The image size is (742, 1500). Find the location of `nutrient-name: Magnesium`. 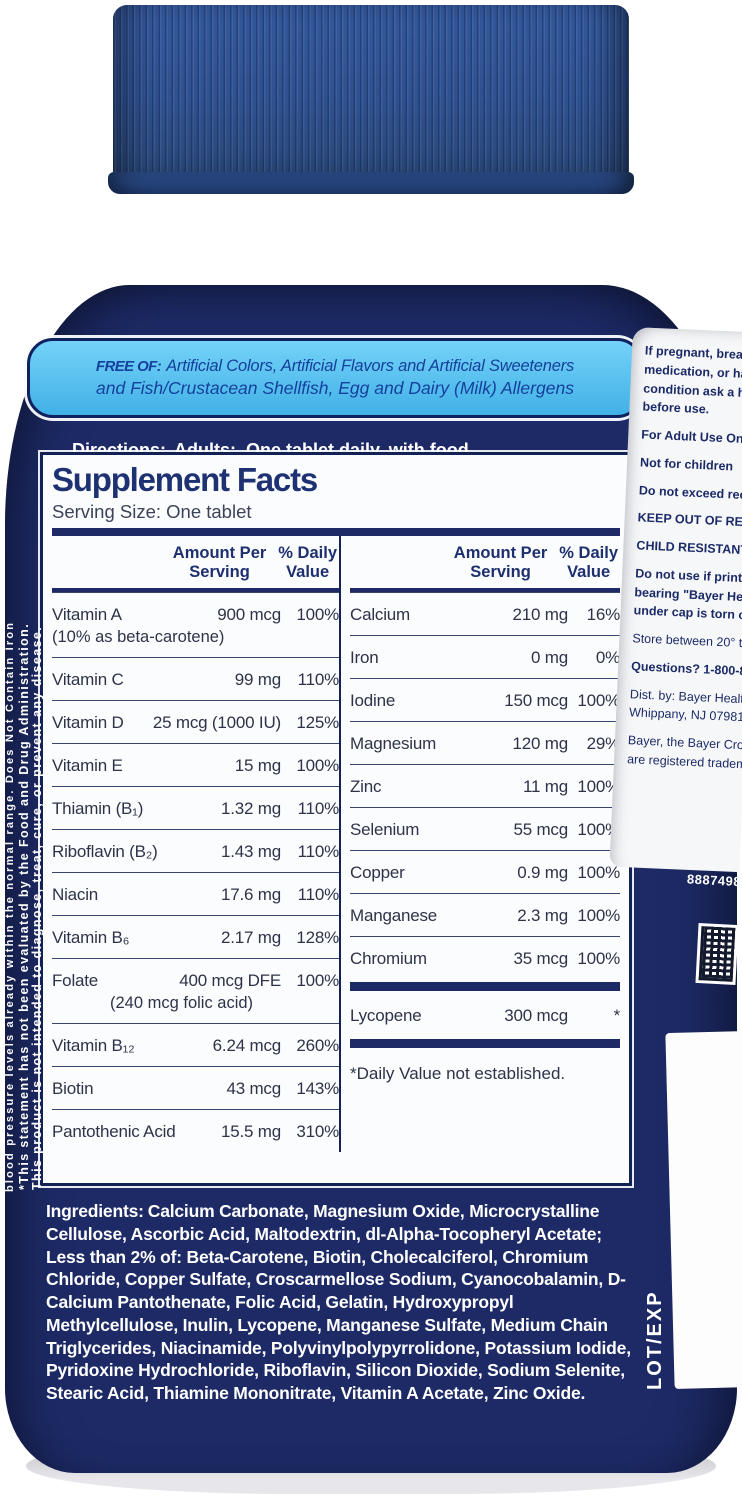

nutrient-name: Magnesium is located at coordinates (393, 744).